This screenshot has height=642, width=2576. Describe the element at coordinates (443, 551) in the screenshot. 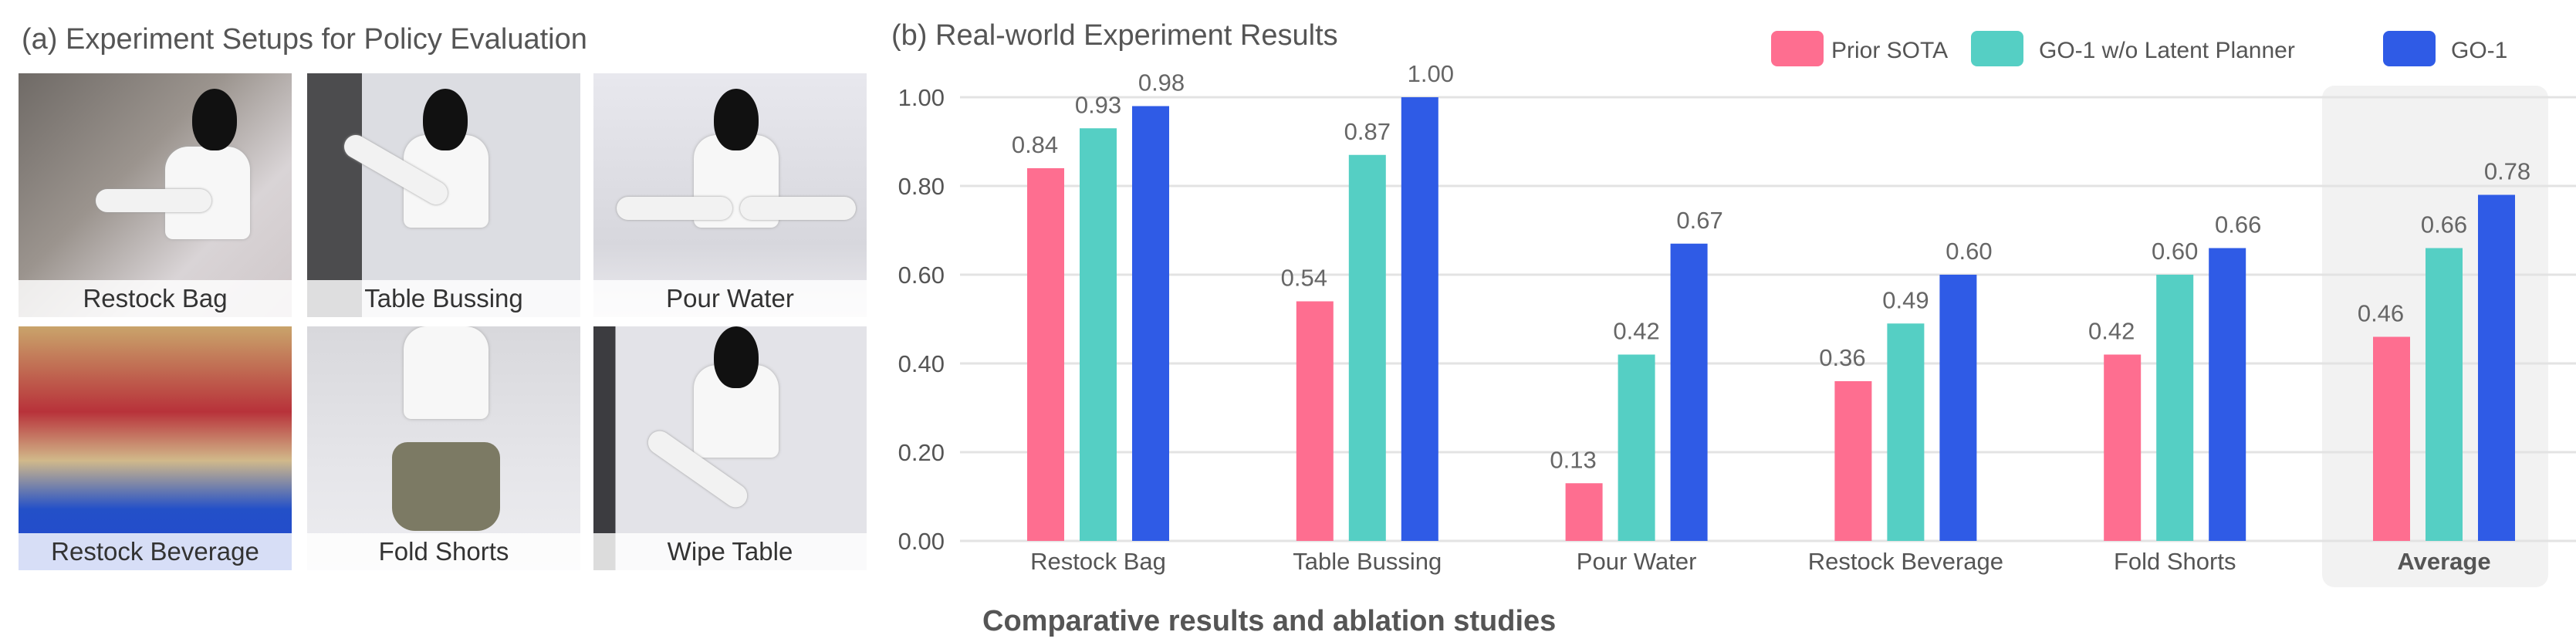

I see `tile-label: Fold Shorts` at that location.